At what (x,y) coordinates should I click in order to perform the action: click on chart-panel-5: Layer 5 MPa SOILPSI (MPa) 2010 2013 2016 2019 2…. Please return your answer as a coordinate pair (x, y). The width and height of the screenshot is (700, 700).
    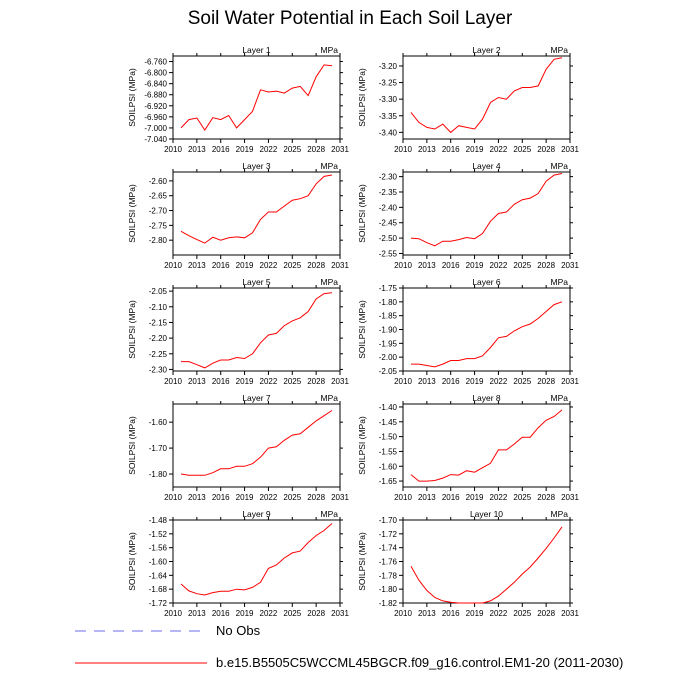
    Looking at the image, I should click on (238, 331).